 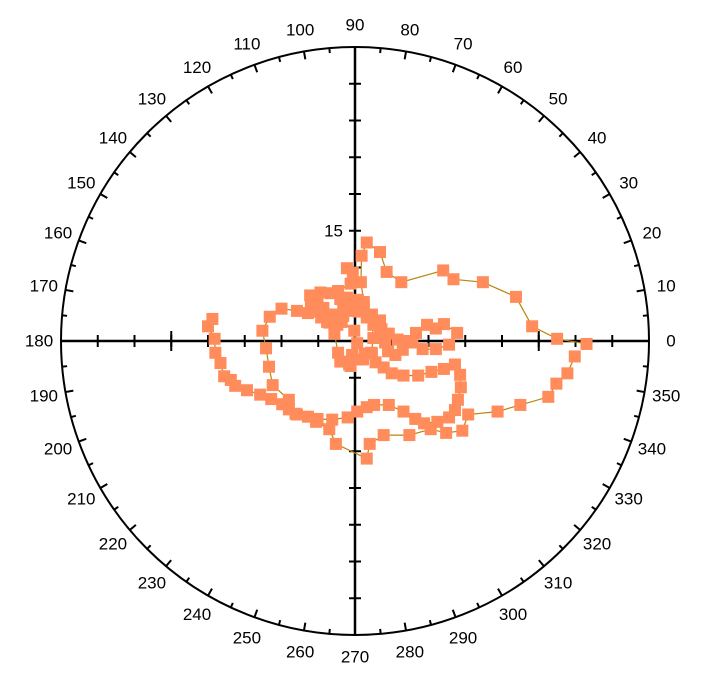 I want to click on angle-tick-label: 180, so click(x=39, y=341).